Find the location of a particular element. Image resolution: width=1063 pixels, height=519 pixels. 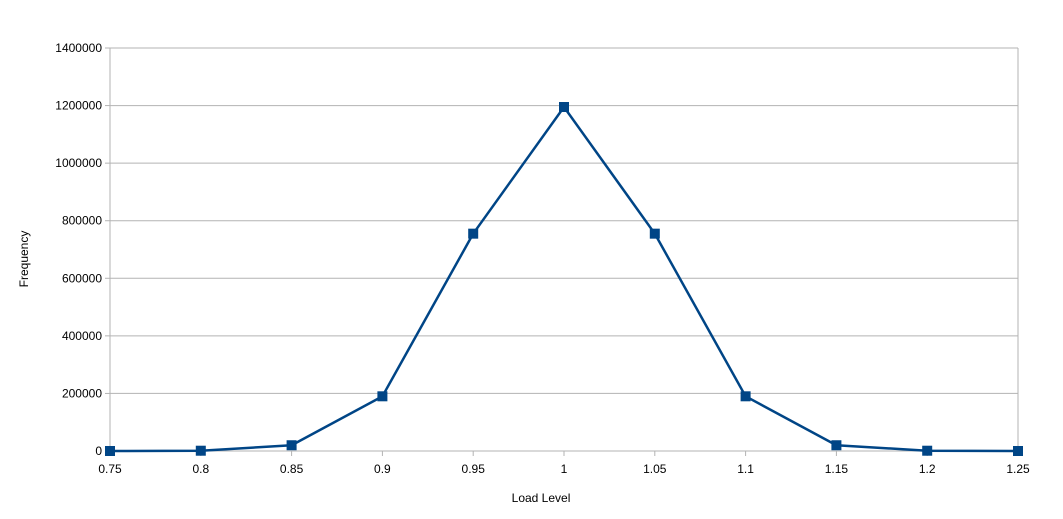

y-axis-title: Frequency is located at coordinates (24, 259).